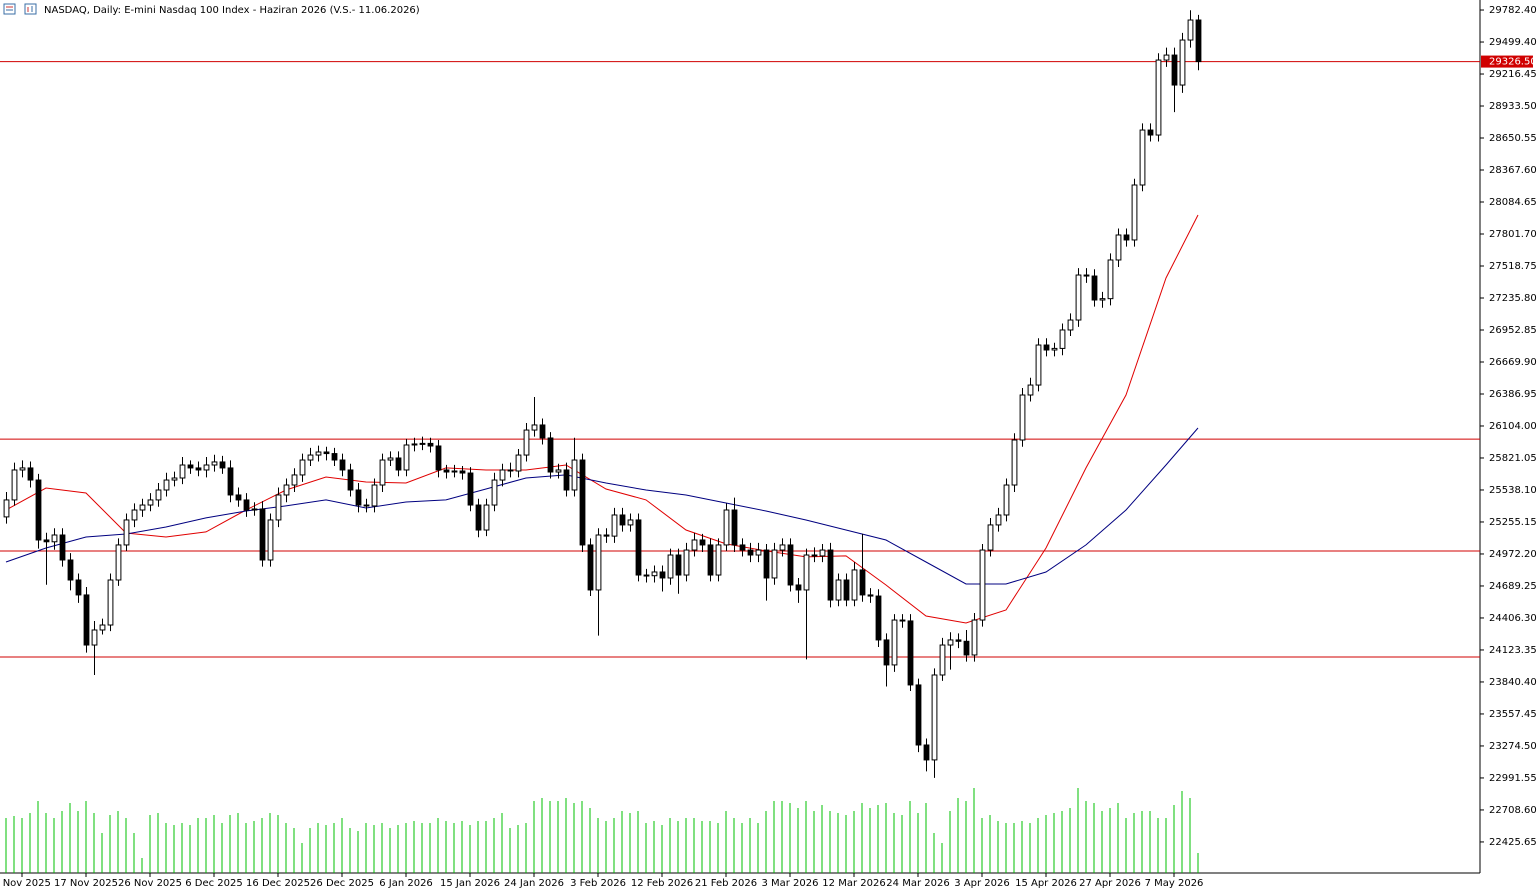  What do you see at coordinates (1174, 883) in the screenshot?
I see `x-tick-label: 7 May 2026` at bounding box center [1174, 883].